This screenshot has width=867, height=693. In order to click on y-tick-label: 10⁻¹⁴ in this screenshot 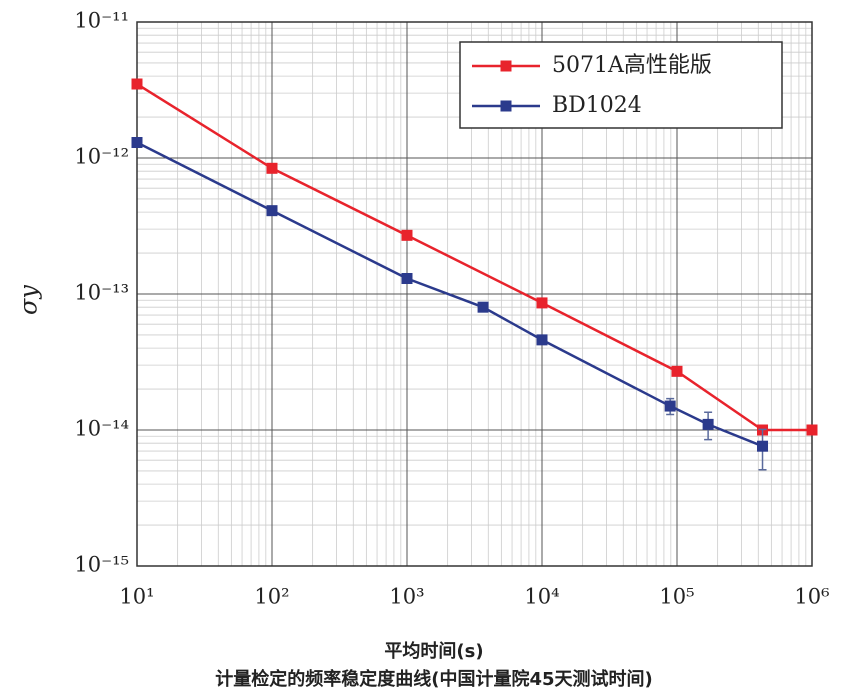, I will do `click(101, 429)`.